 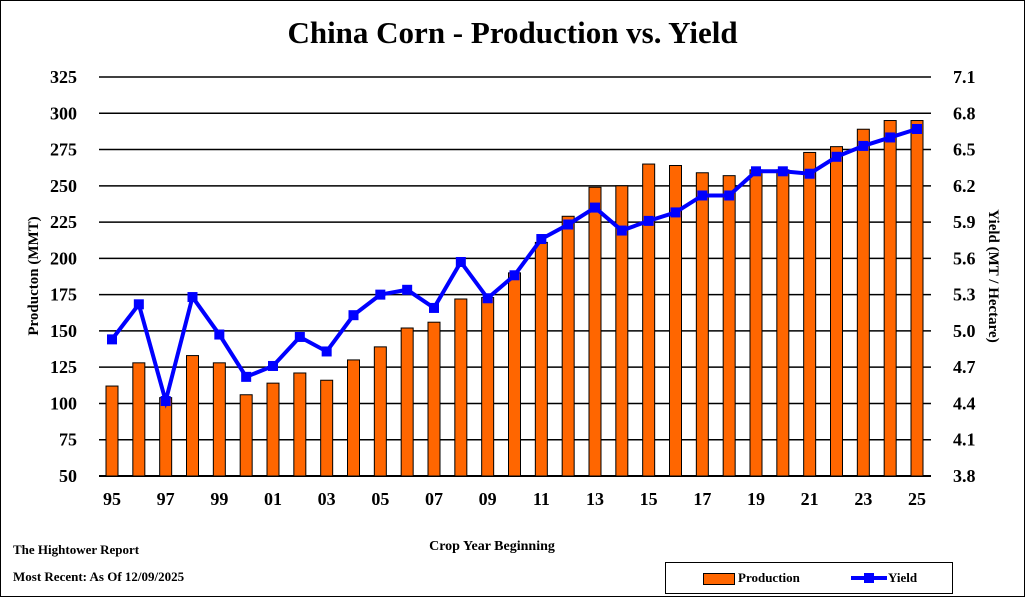 What do you see at coordinates (488, 499) in the screenshot?
I see `x-tick-label: 09` at bounding box center [488, 499].